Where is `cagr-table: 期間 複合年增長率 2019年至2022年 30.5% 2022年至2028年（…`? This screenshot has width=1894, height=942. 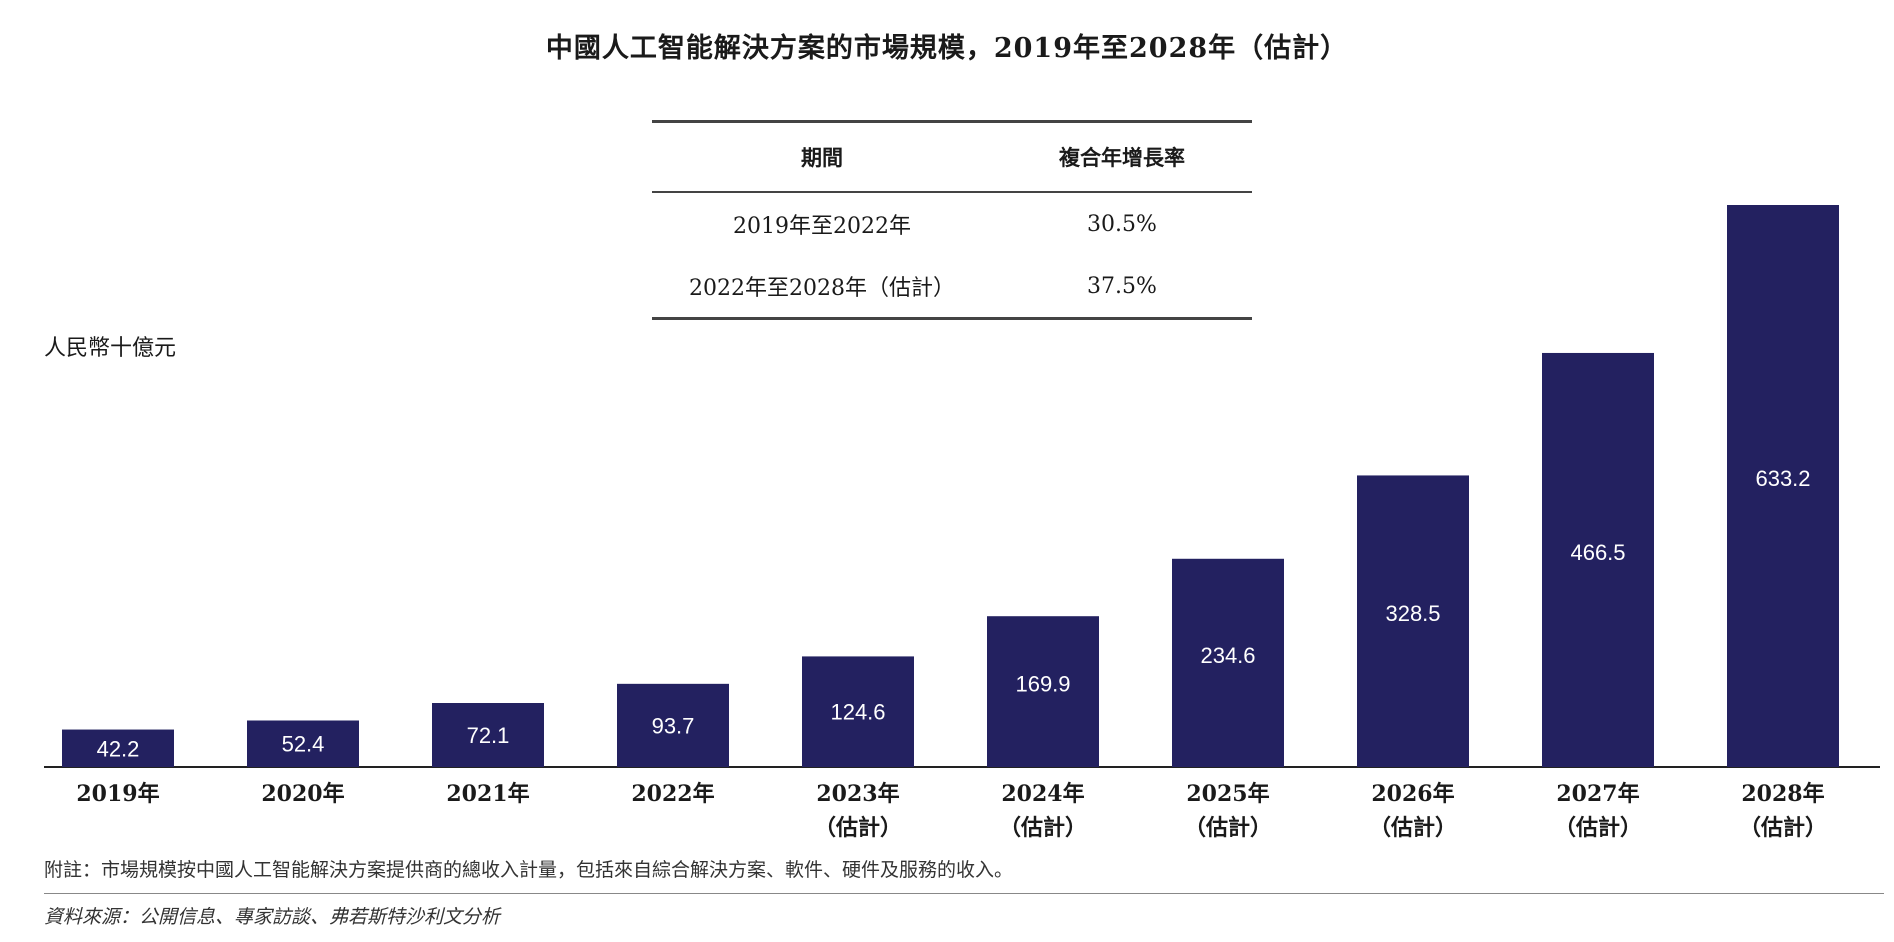 cagr-table: 期間 複合年增長率 2019年至2022年 30.5% 2022年至2028年（… is located at coordinates (952, 220).